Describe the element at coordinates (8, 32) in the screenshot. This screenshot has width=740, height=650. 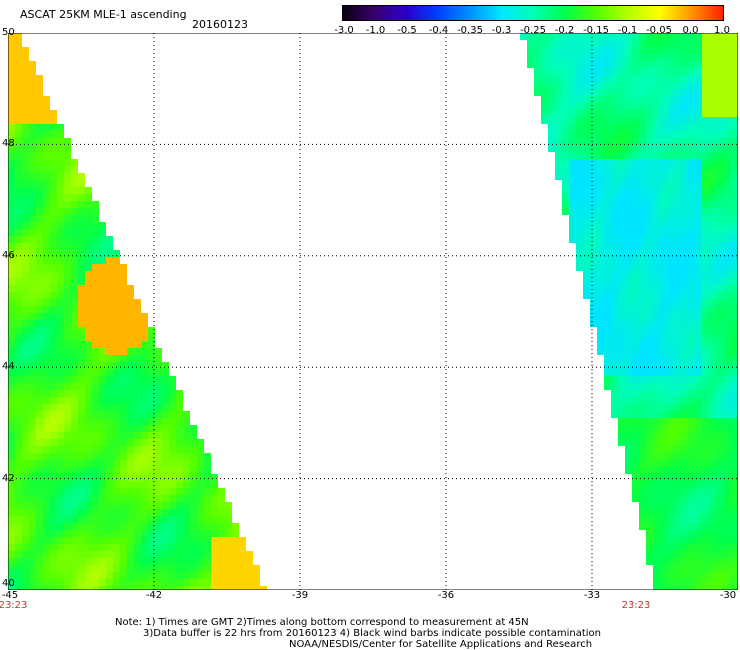
I see `lat-tick-label: 50` at that location.